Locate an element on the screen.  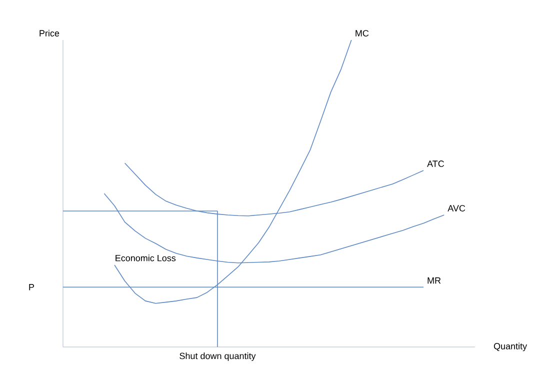
series-label: MR is located at coordinates (434, 280).